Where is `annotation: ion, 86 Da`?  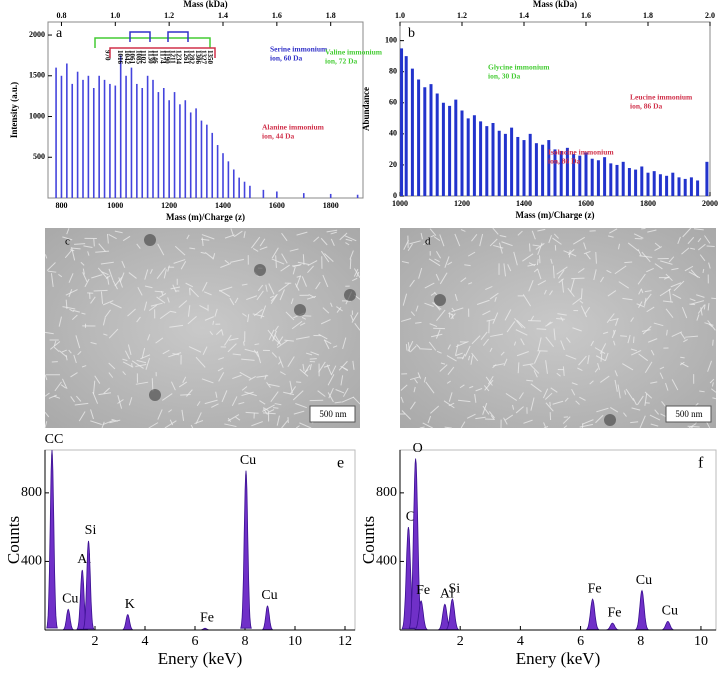
annotation: ion, 86 Da is located at coordinates (564, 161).